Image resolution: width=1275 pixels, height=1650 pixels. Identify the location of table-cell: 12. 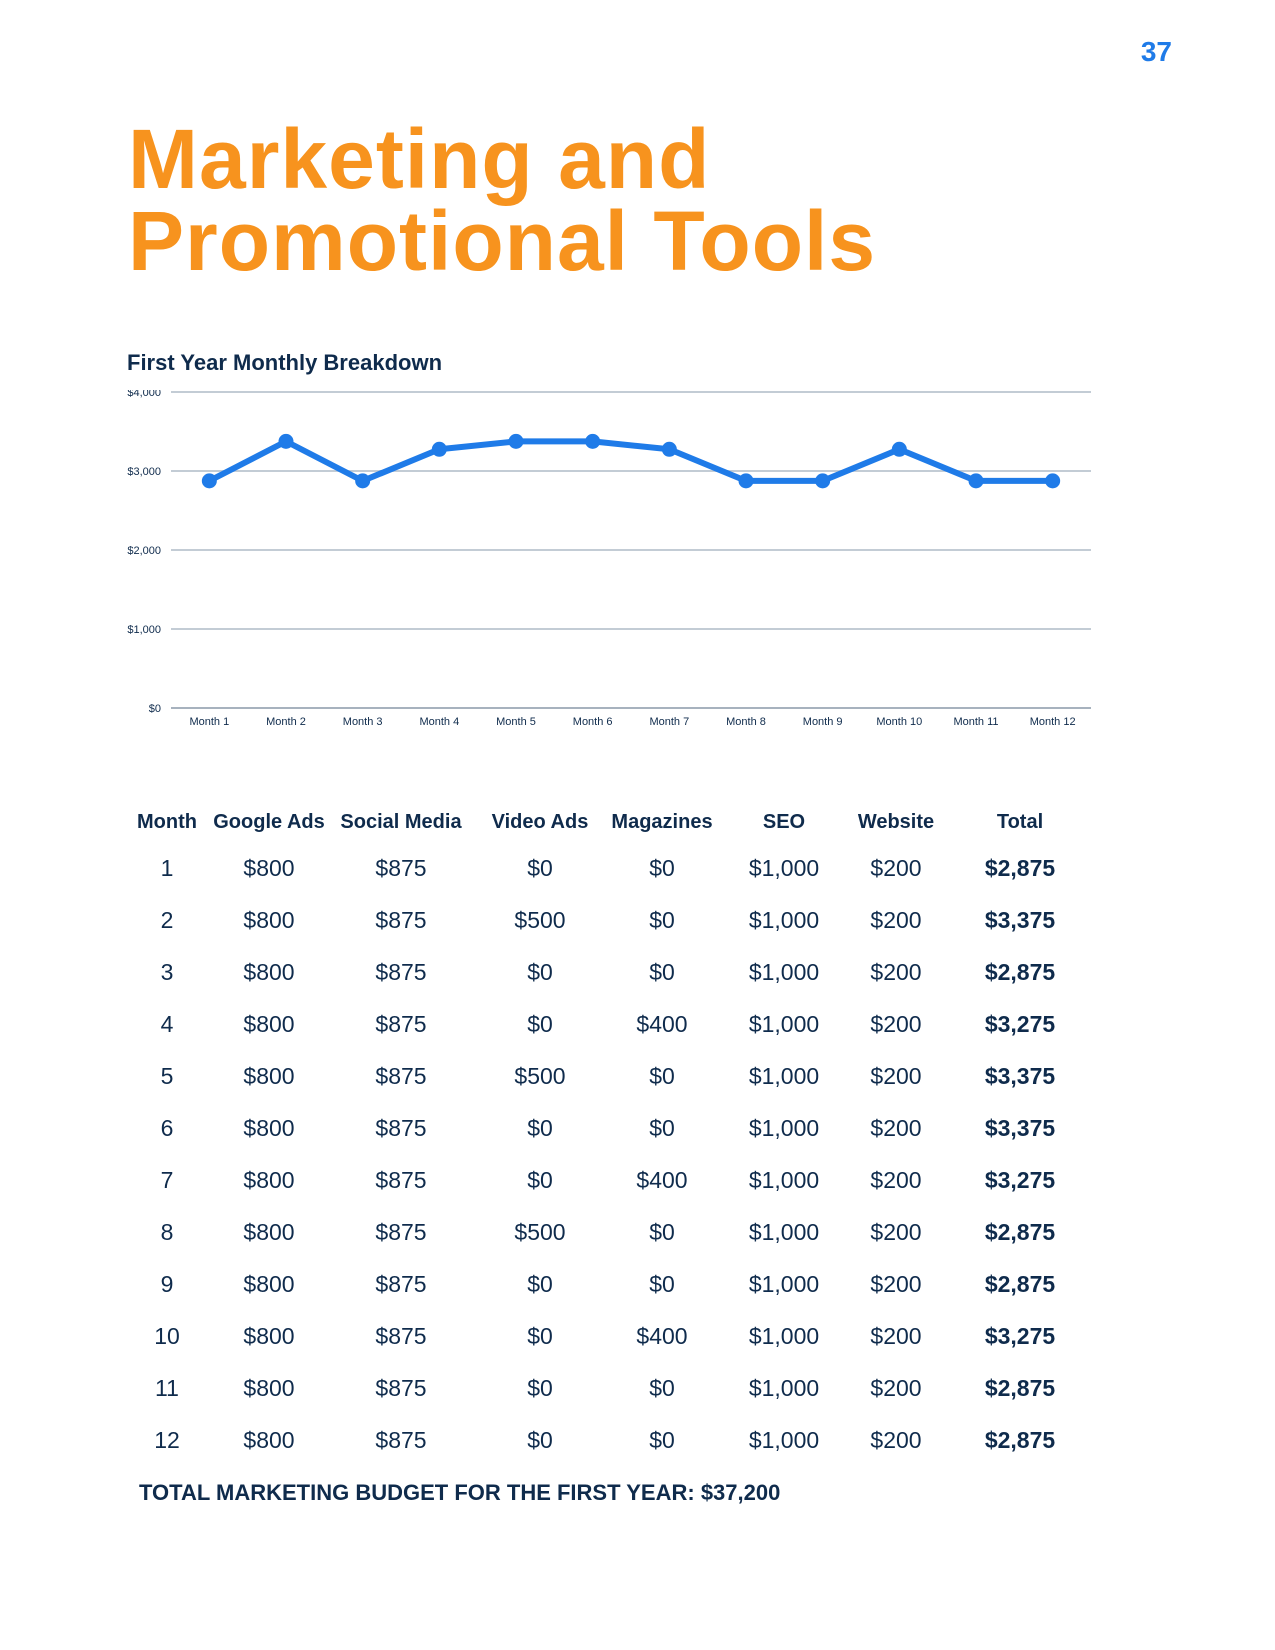
(167, 1439).